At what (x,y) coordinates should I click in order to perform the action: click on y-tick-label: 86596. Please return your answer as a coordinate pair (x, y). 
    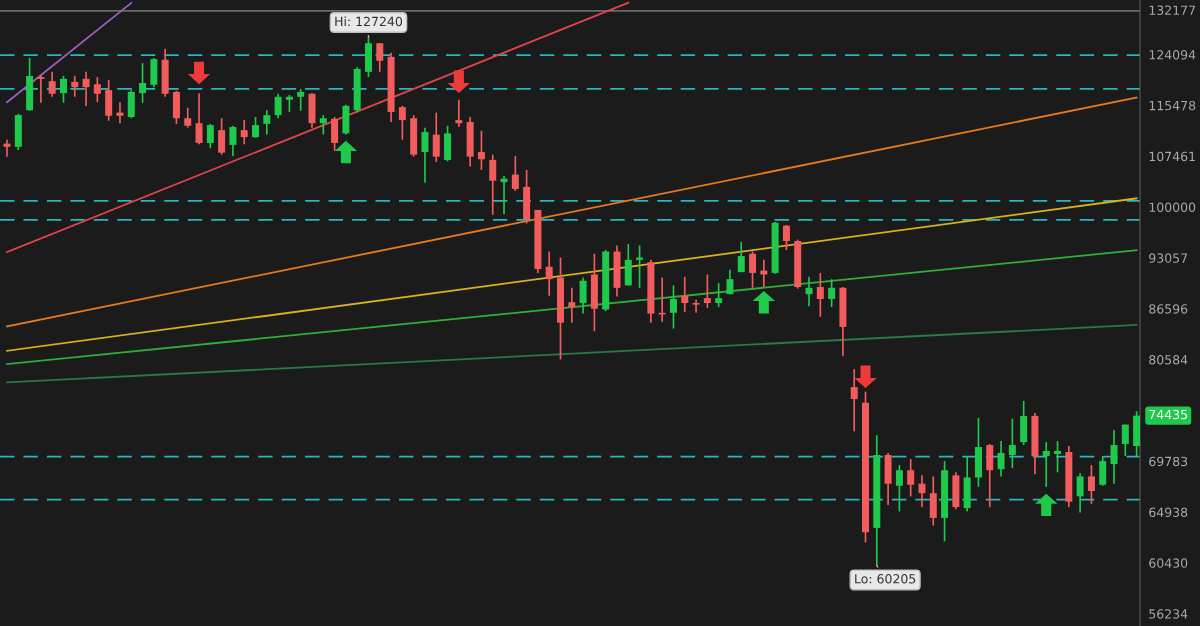
    Looking at the image, I should click on (1168, 309).